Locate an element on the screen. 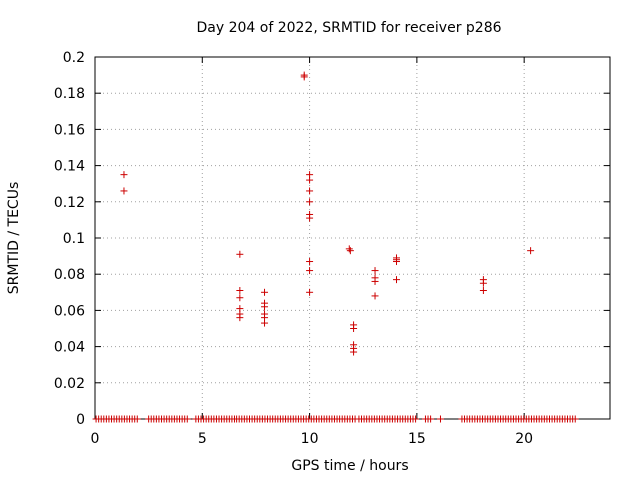 The height and width of the screenshot is (484, 640). x-tick-label: 15 is located at coordinates (417, 439).